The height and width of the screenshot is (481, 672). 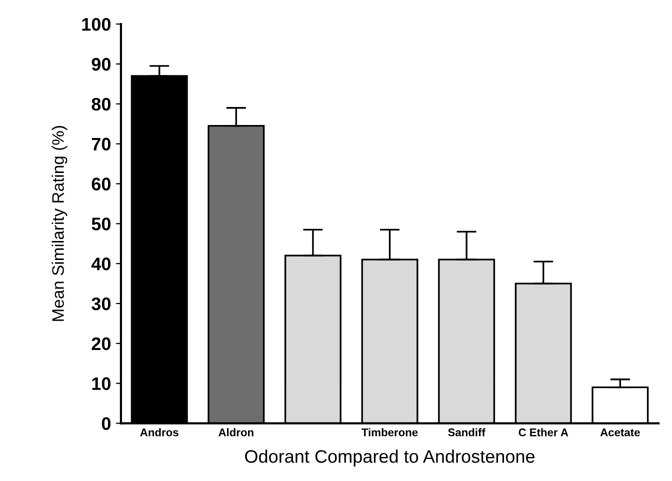 What do you see at coordinates (159, 432) in the screenshot?
I see `x-tick-label: Andros` at bounding box center [159, 432].